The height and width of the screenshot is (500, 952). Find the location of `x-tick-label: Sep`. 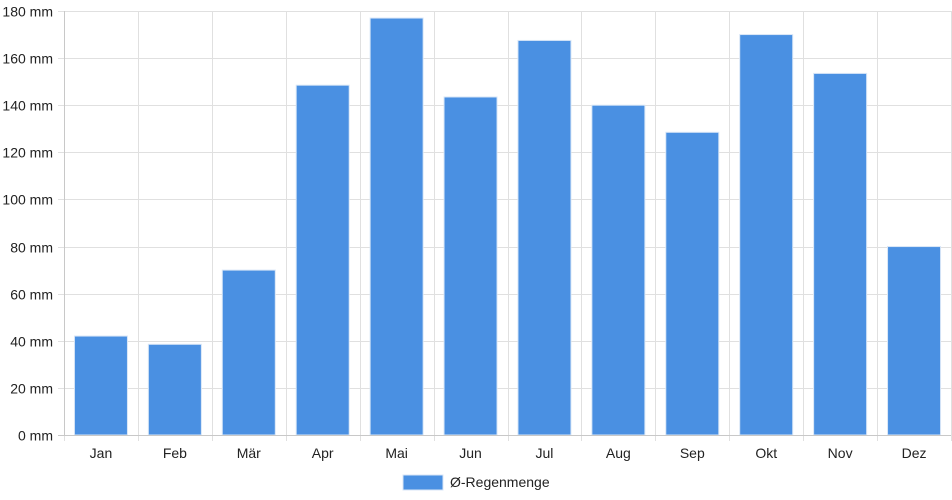

x-tick-label: Sep is located at coordinates (692, 453).